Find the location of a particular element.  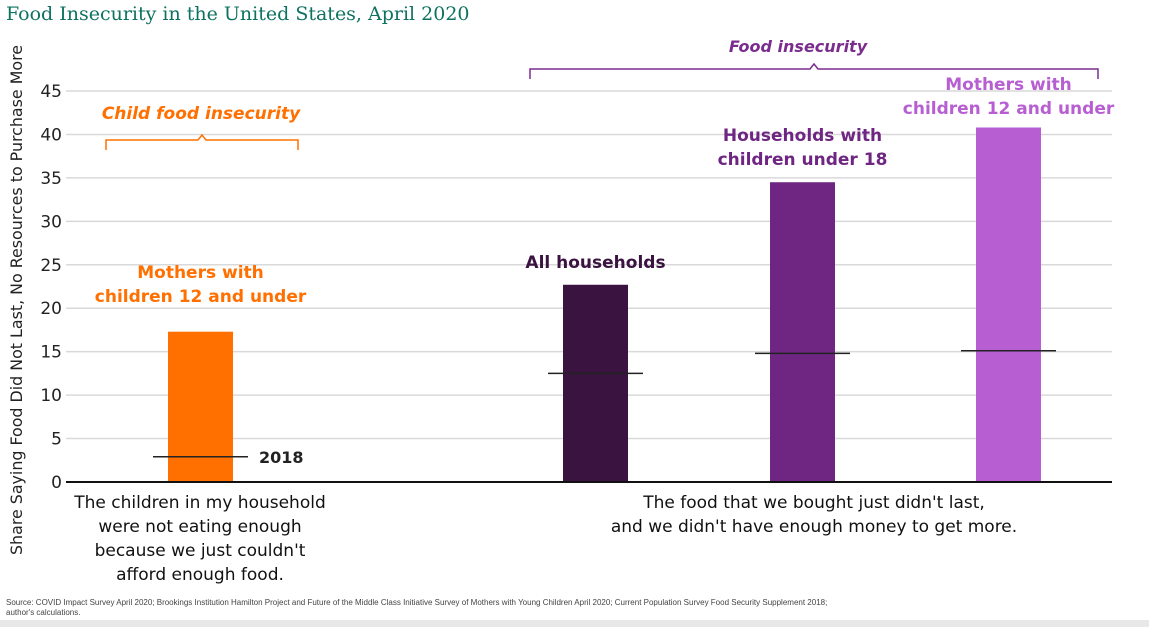

category-label: The children in my household is located at coordinates (199, 503).